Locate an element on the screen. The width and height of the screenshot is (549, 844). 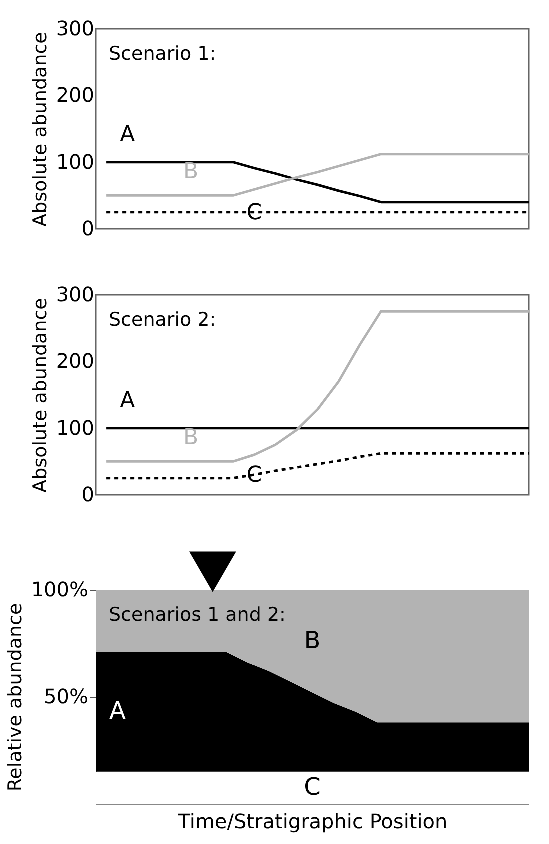
y-tick-label: 100% is located at coordinates (59, 590).